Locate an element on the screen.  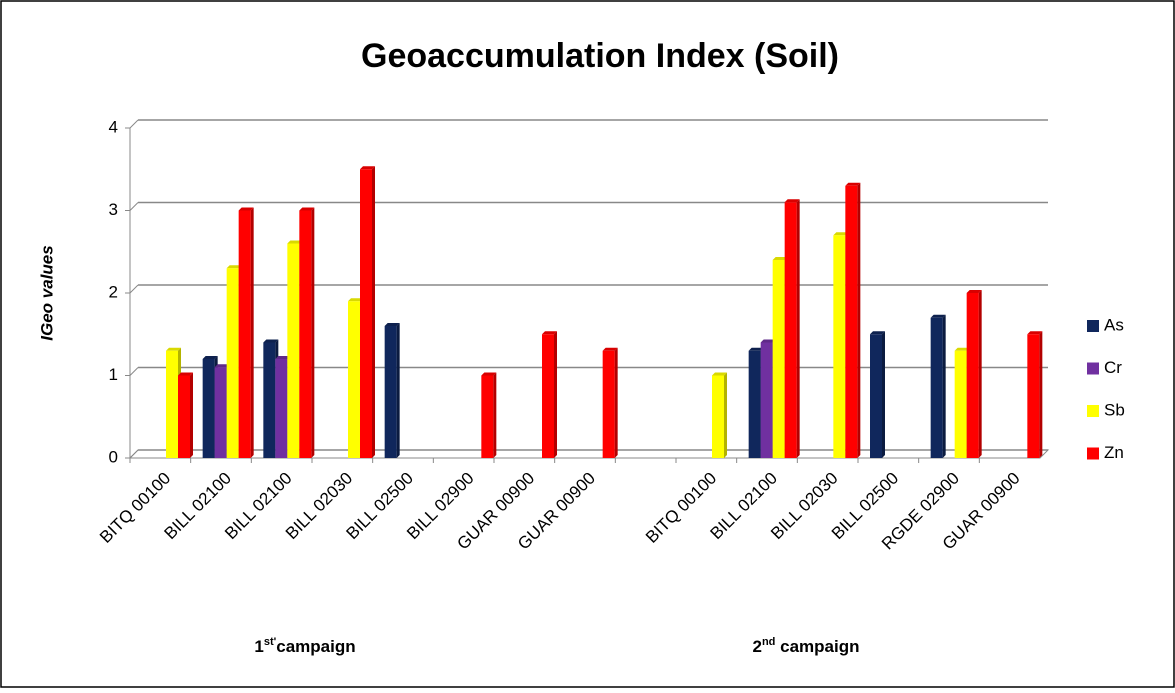
group-number: 2 is located at coordinates (756, 646).